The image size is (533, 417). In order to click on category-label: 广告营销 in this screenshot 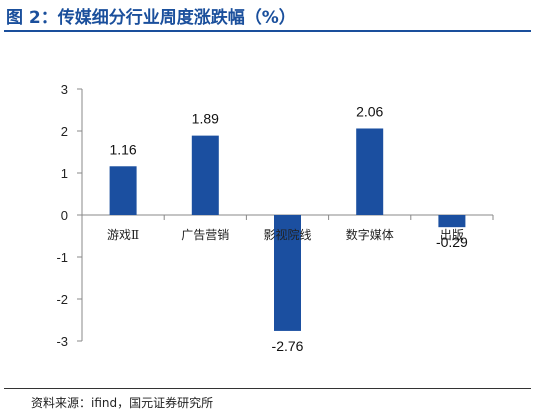, I will do `click(205, 235)`.